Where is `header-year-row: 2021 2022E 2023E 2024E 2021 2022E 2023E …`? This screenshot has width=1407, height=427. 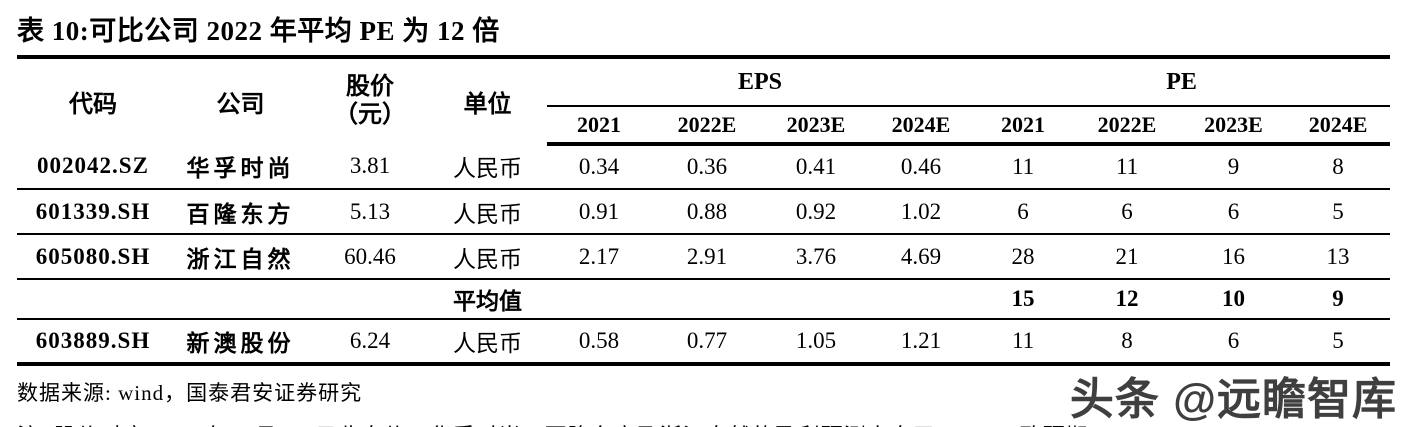 header-year-row: 2021 2022E 2023E 2024E 2021 2022E 2023E … is located at coordinates (704, 126).